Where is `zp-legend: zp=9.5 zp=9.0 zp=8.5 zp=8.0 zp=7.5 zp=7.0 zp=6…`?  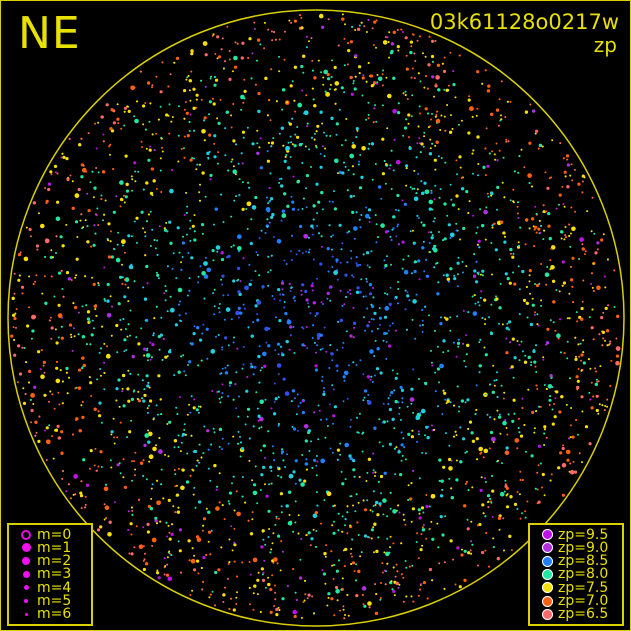 zp-legend: zp=9.5 zp=9.0 zp=8.5 zp=8.0 zp=7.5 zp=7.0 zp=6… is located at coordinates (576, 574).